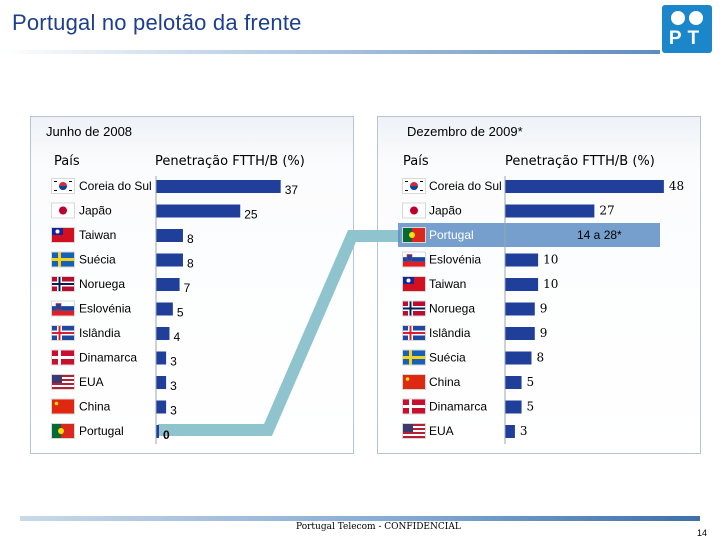 This screenshot has height=540, width=720. I want to click on col-header-country-left: País, so click(67, 161).